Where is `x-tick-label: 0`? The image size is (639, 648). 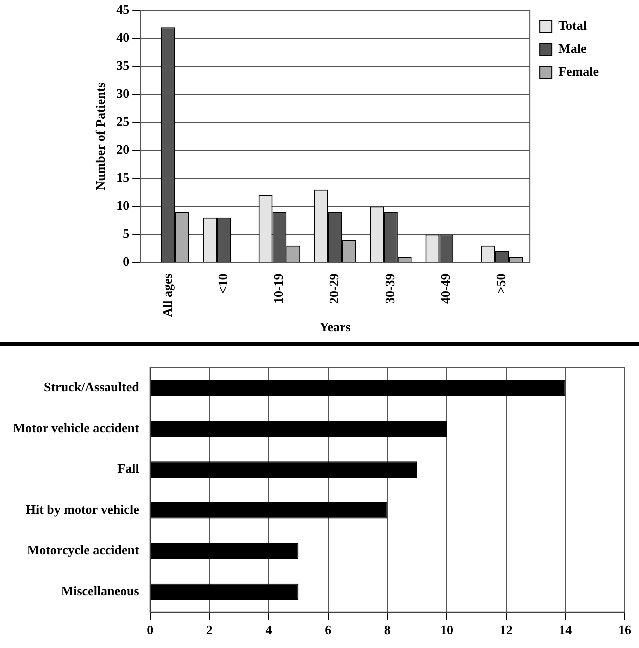
x-tick-label: 0 is located at coordinates (150, 630).